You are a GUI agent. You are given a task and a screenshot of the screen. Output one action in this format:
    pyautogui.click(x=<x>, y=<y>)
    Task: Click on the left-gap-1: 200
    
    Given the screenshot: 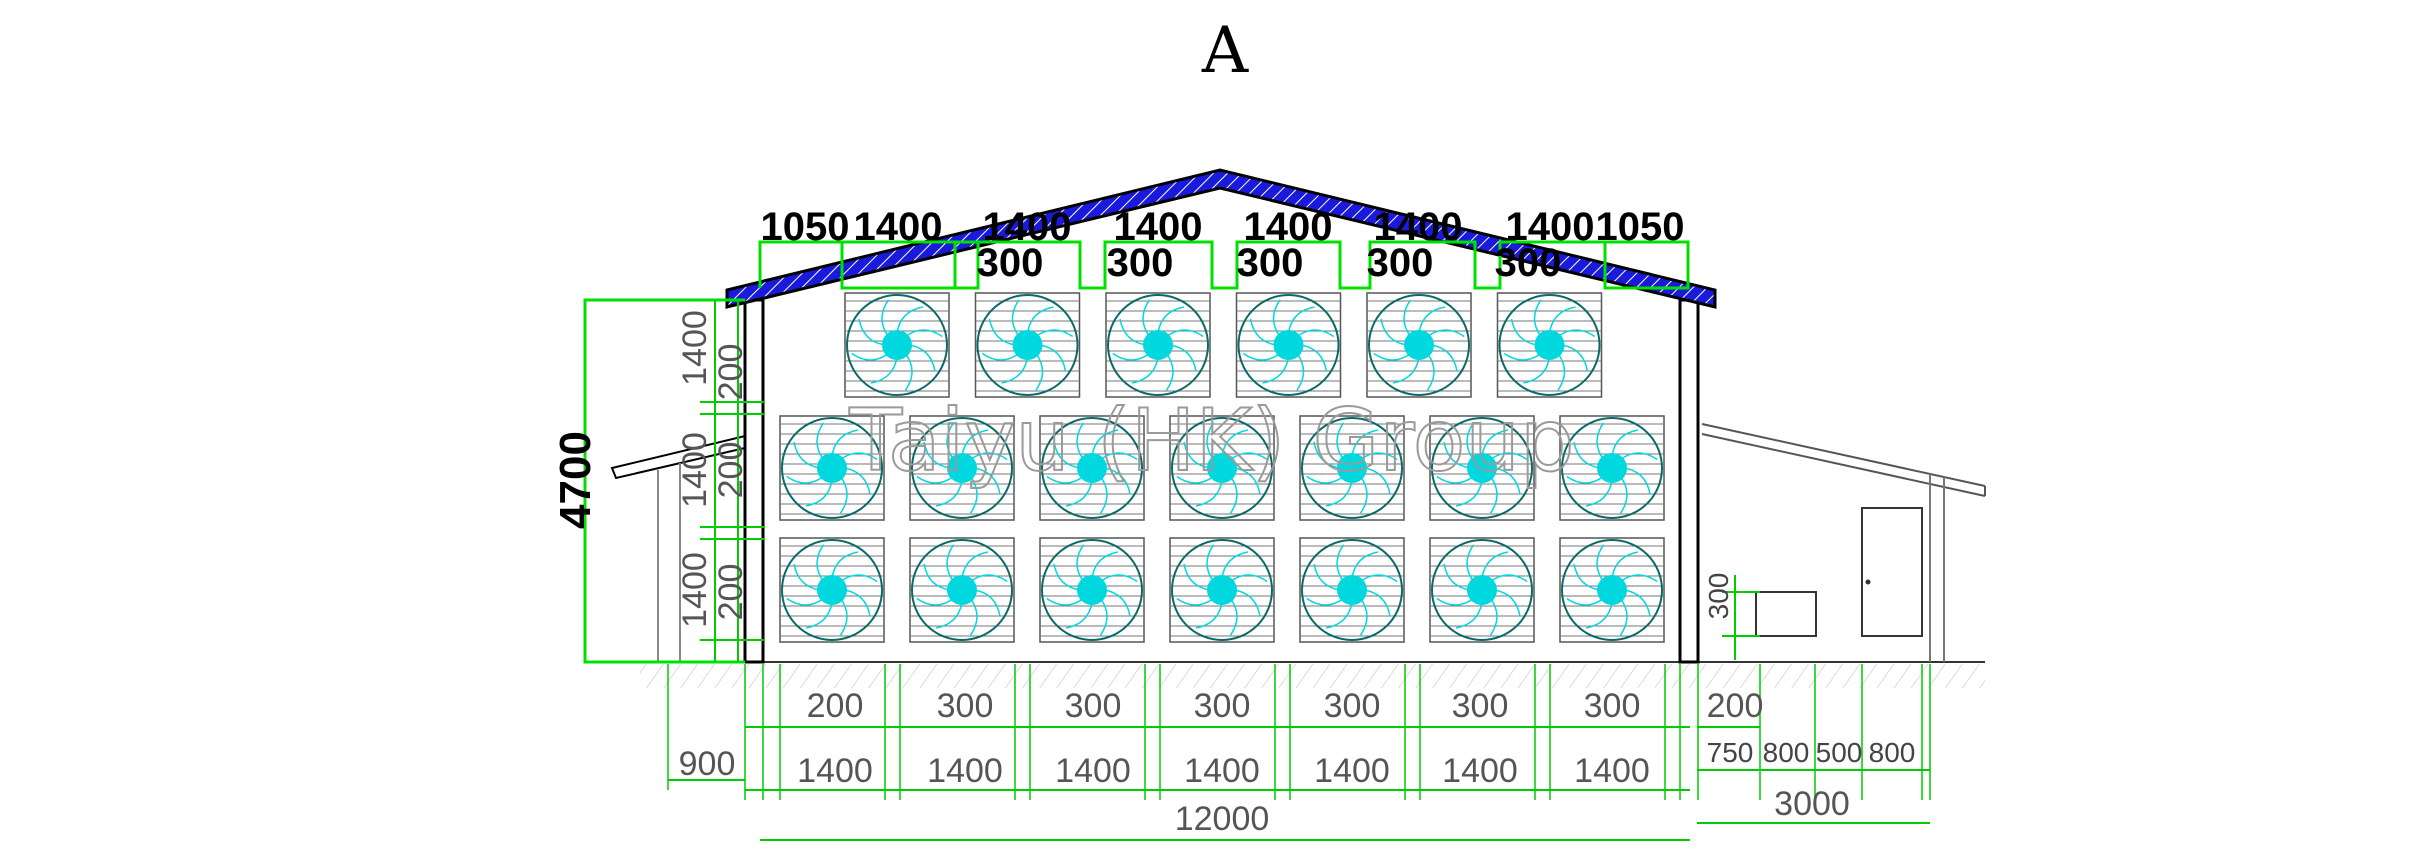 What is the action you would take?
    pyautogui.click(x=731, y=372)
    